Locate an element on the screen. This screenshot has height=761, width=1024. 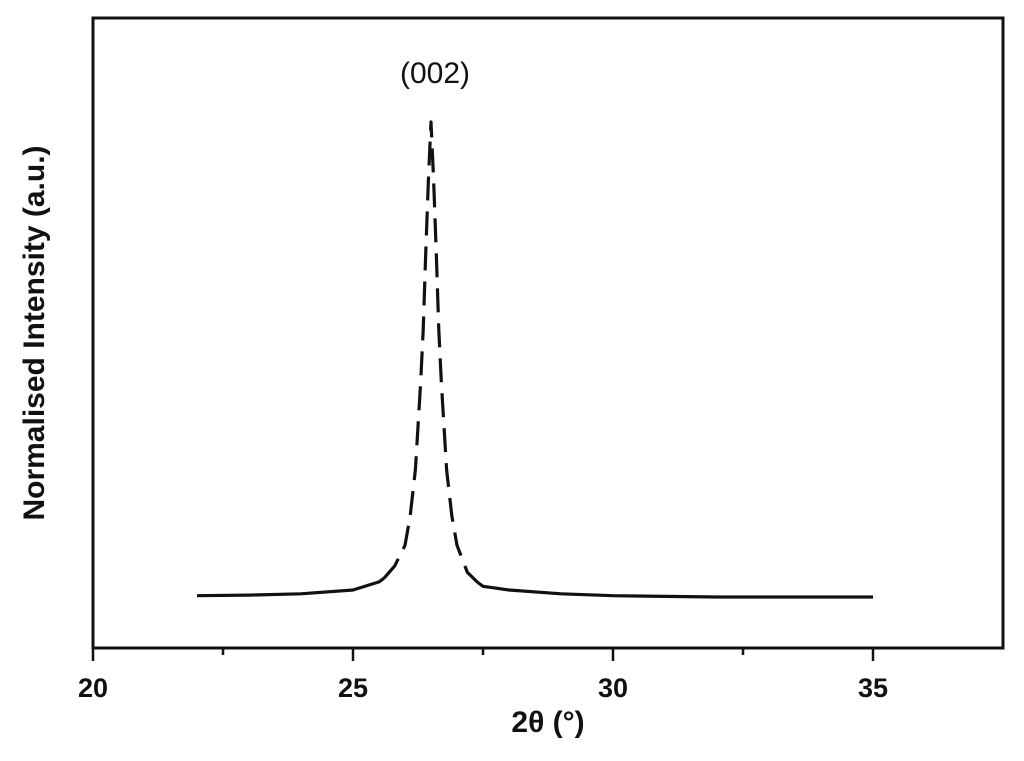
x-tick-label: 20 is located at coordinates (93, 688).